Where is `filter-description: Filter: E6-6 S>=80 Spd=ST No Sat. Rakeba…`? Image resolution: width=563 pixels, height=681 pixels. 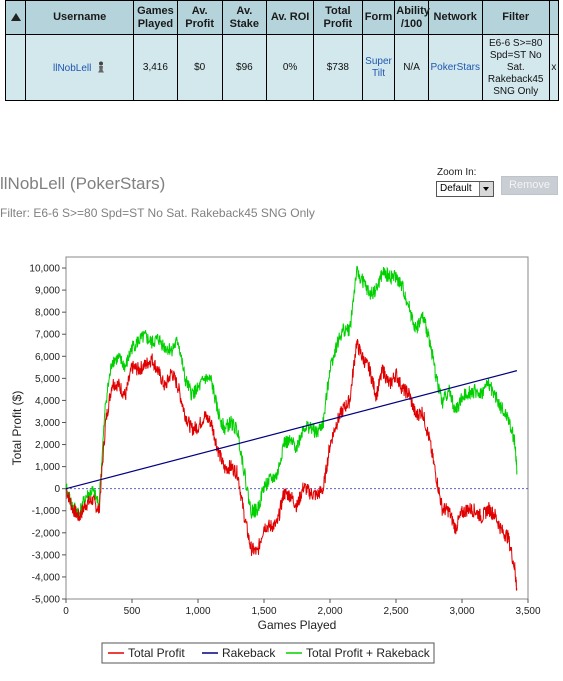
filter-description: Filter: E6-6 S>=80 Spd=ST No Sat. Rakeba… is located at coordinates (157, 213).